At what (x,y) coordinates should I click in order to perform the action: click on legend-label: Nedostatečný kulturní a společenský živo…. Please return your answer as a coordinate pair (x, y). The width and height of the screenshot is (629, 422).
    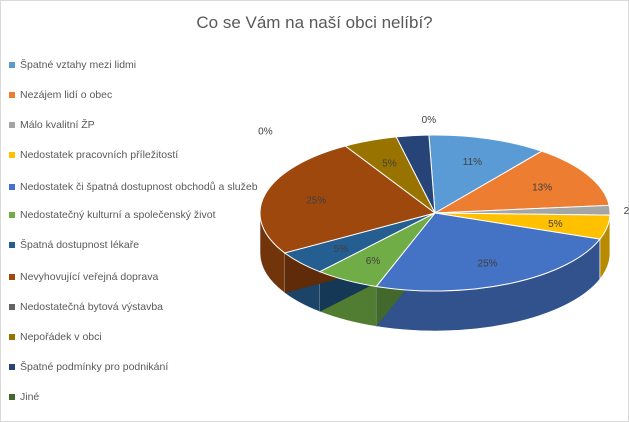
    Looking at the image, I should click on (118, 215).